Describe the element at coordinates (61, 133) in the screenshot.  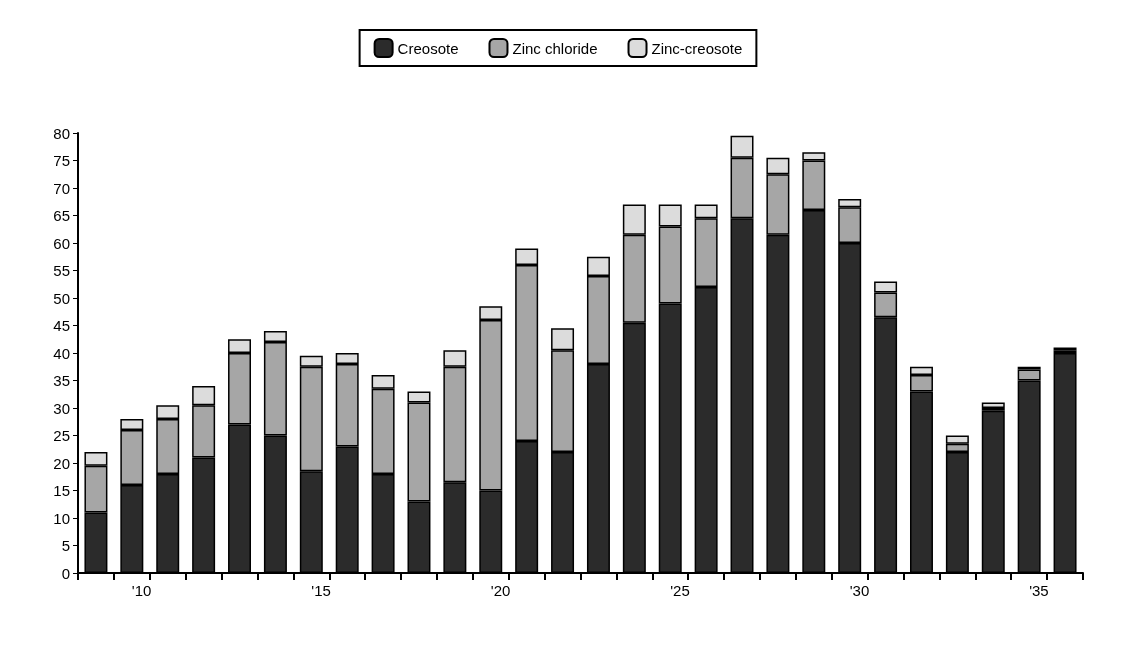
I see `y-tick-label: 80` at that location.